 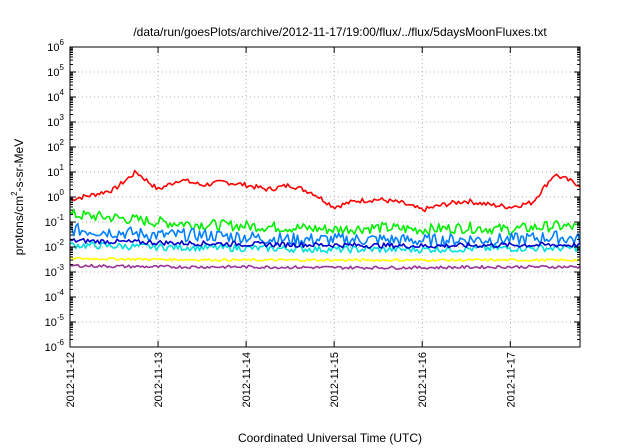 What do you see at coordinates (325, 266) in the screenshot?
I see `series-line-purple` at bounding box center [325, 266].